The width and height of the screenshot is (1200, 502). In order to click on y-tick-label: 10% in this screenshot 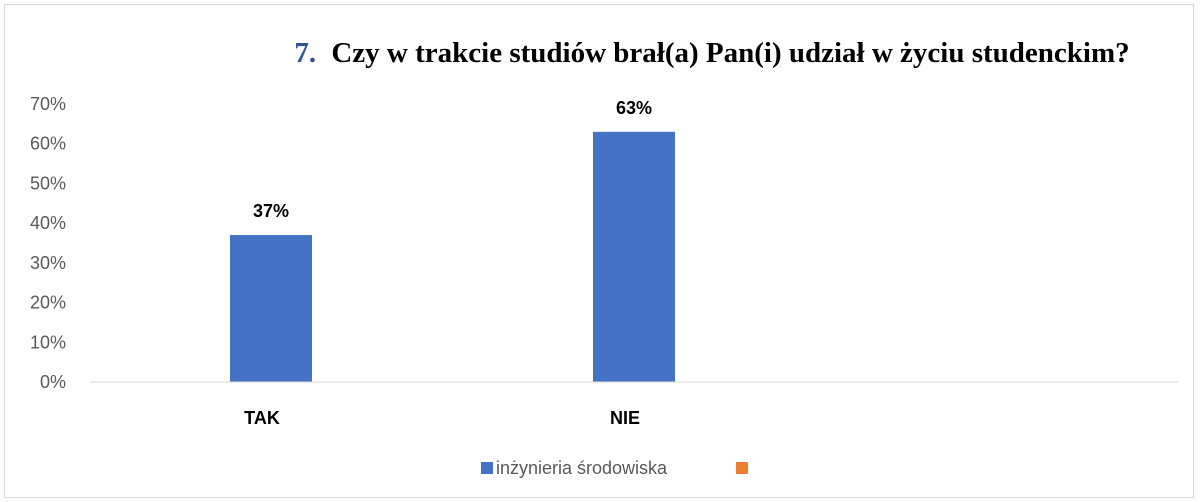, I will do `click(48, 342)`.